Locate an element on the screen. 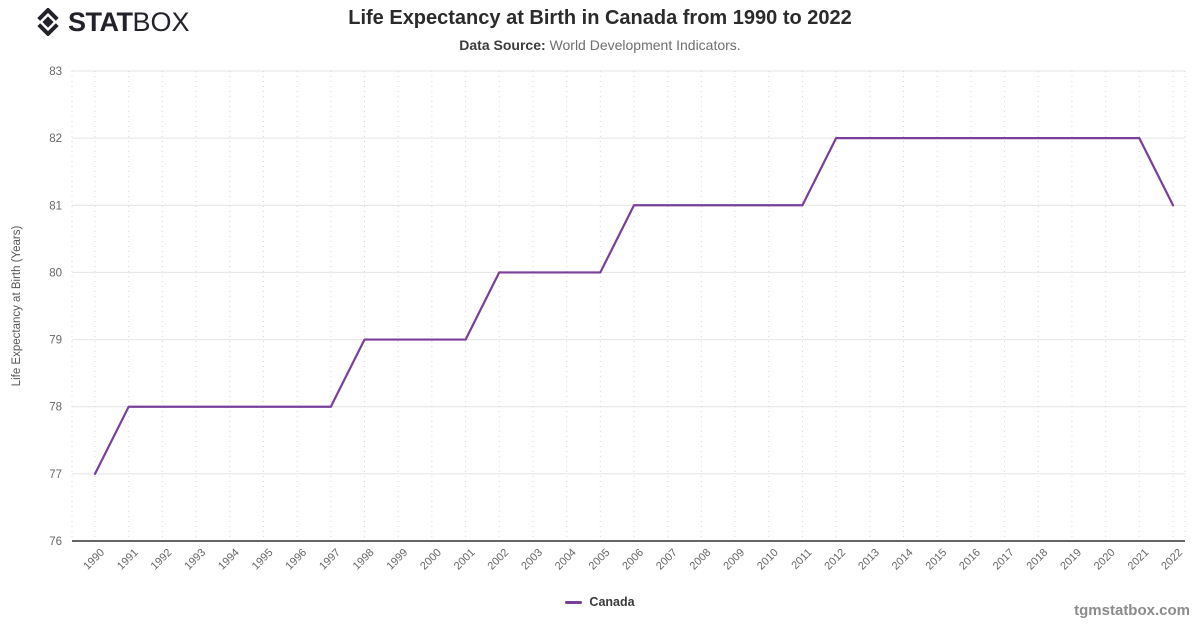  x-tick-label: 2002 is located at coordinates (499, 560).